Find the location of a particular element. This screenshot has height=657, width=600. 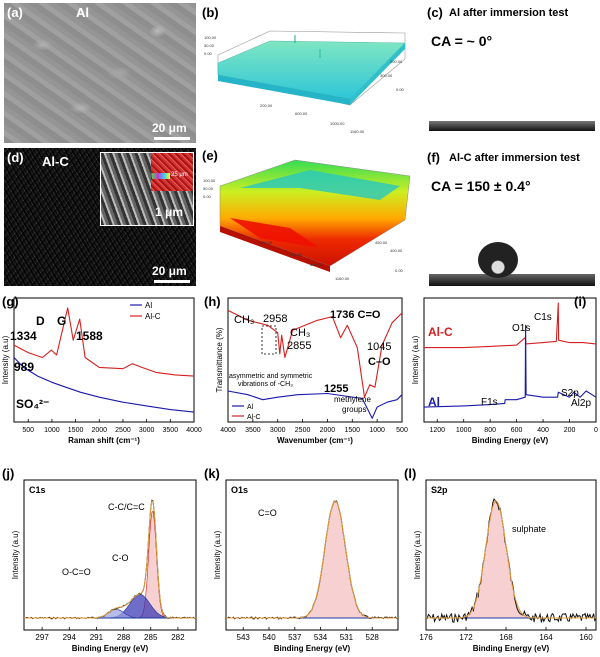

series-label-al: Al is located at coordinates (434, 402).